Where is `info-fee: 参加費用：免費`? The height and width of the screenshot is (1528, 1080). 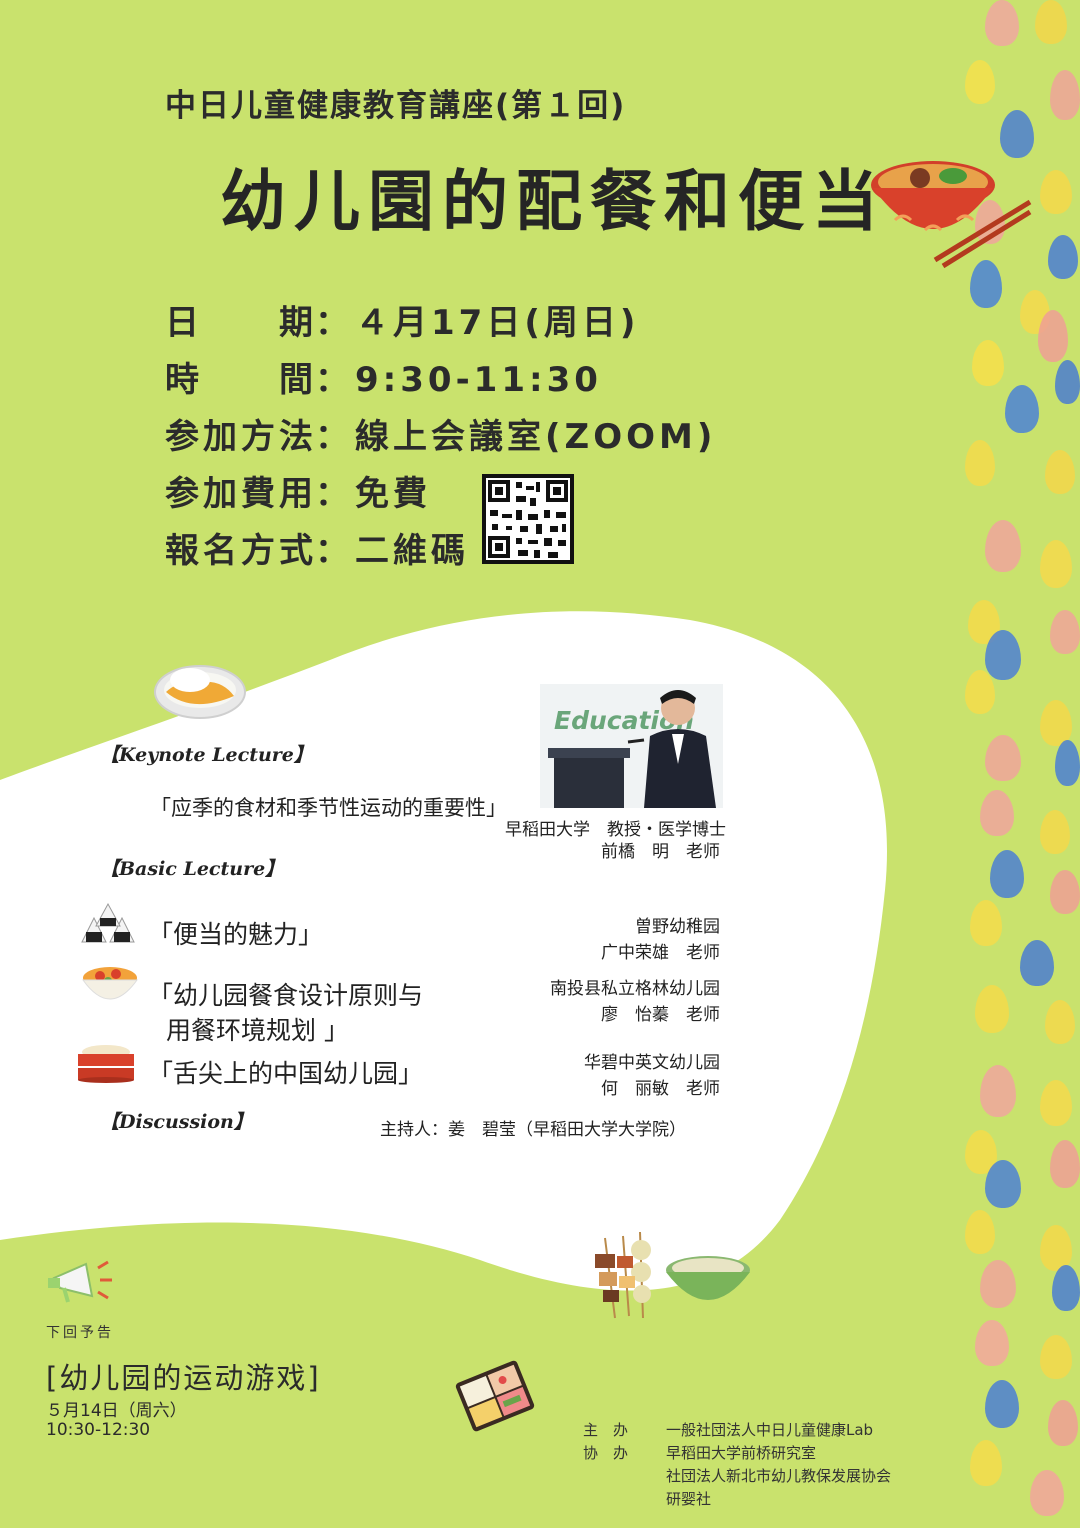 info-fee: 参加費用：免費 is located at coordinates (298, 490).